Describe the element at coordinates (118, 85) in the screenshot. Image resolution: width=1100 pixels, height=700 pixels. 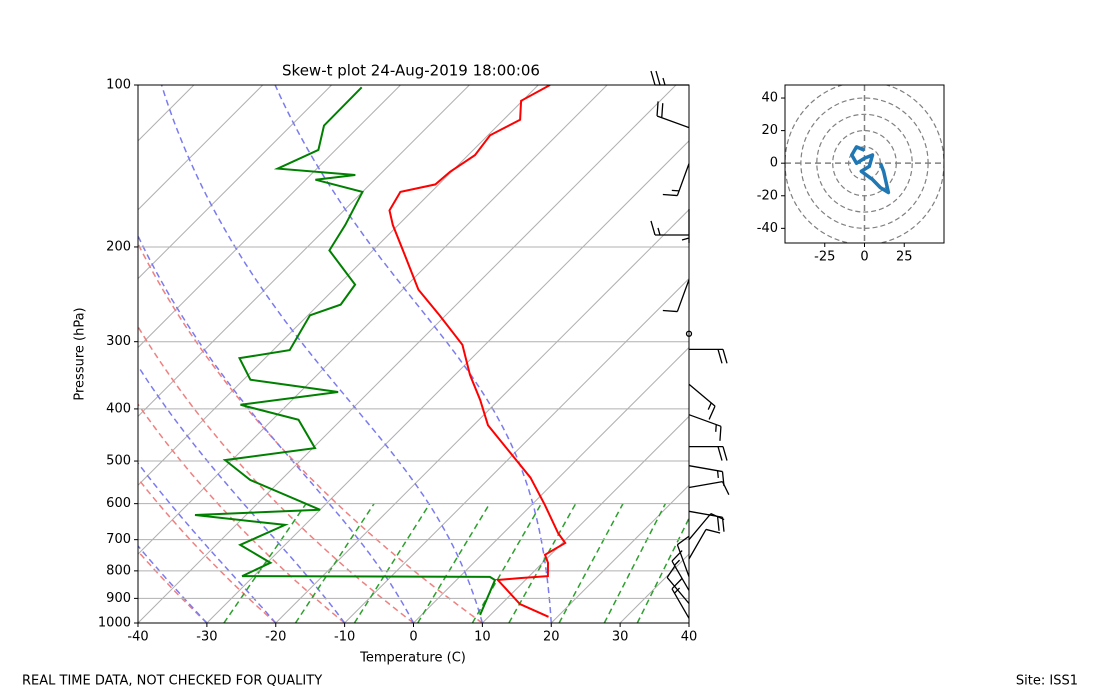
I see `y-tick-label: 100` at that location.